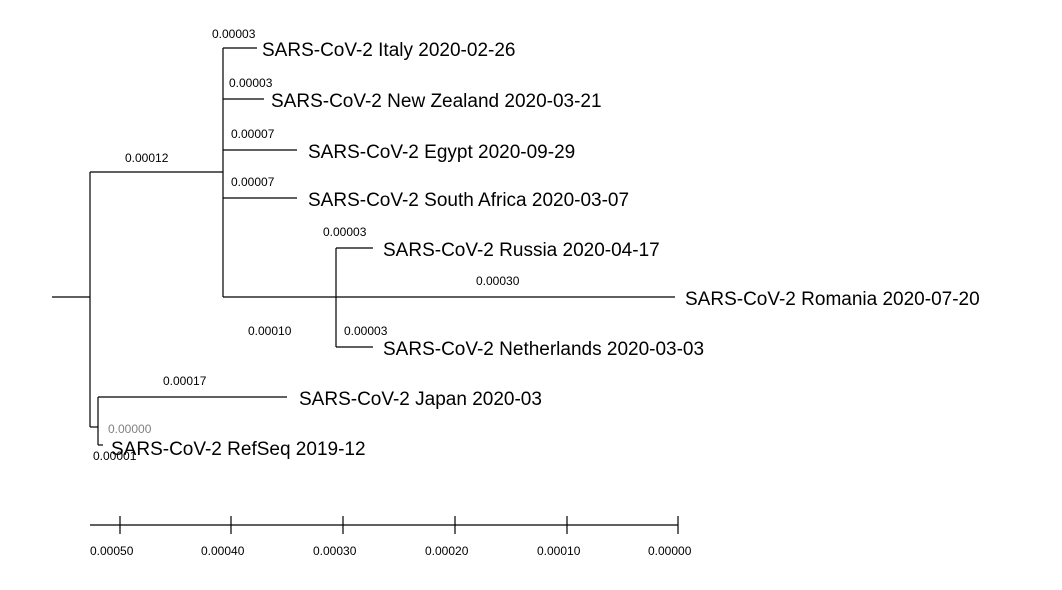 The image size is (1062, 590). I want to click on romania-length: 0.00030, so click(498, 281).